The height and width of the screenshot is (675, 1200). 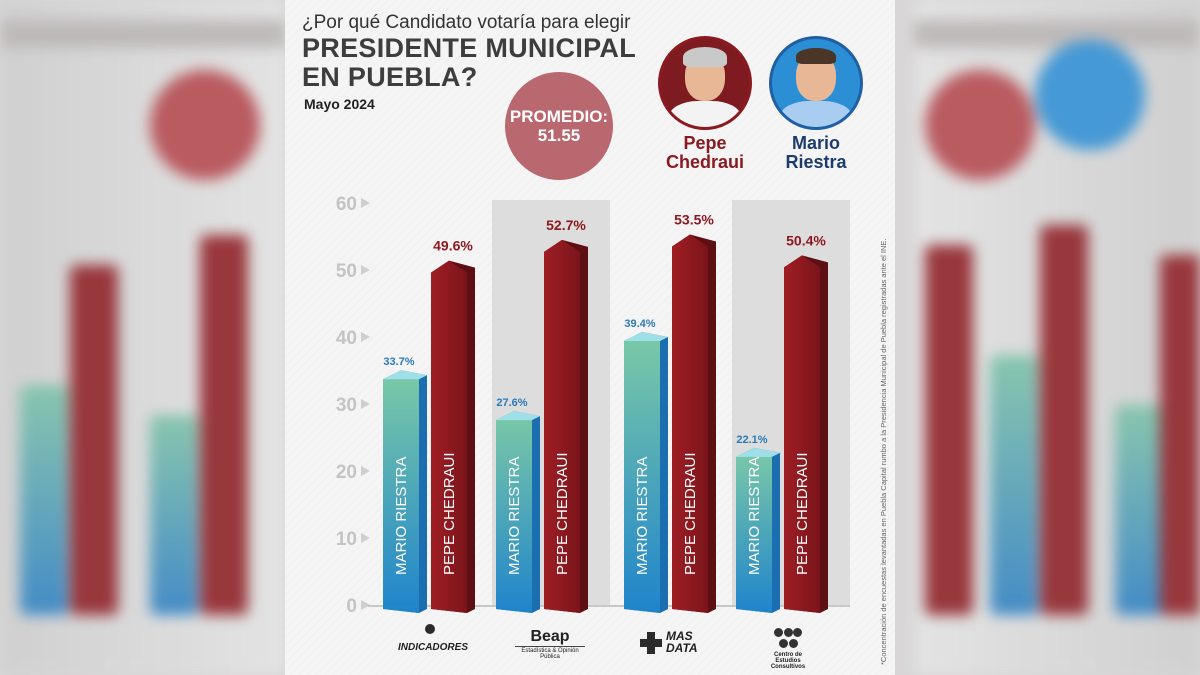 I want to click on data-label-mario-riestra: 22.1%, so click(x=751, y=440).